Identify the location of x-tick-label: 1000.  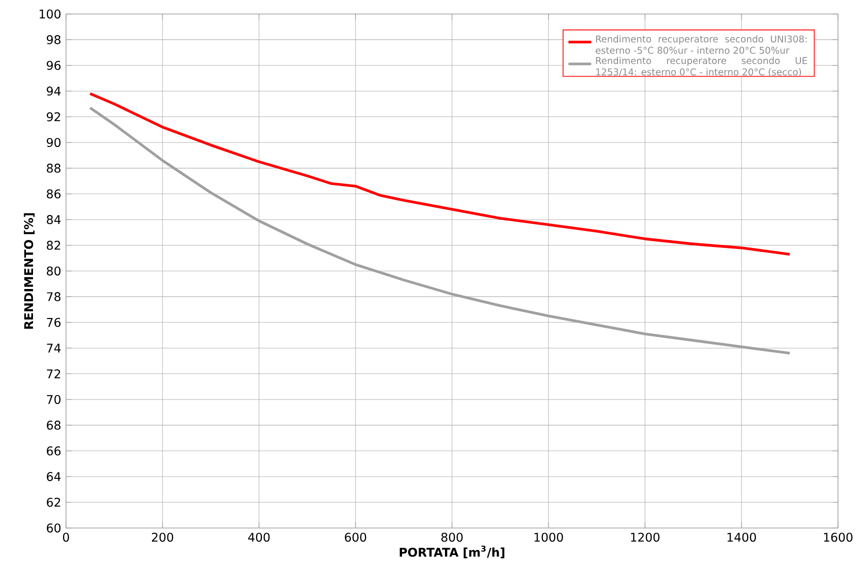
(548, 537).